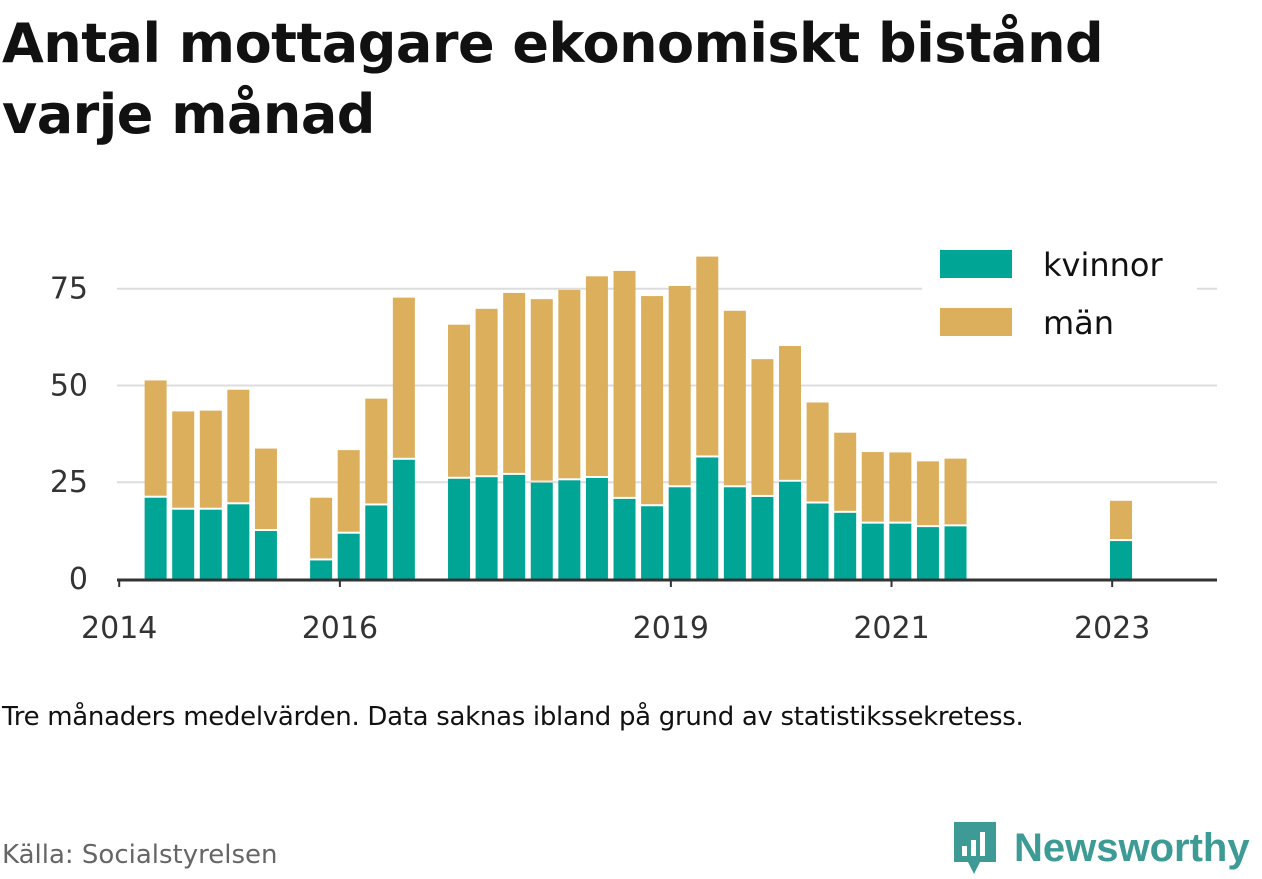 This screenshot has width=1262, height=879. What do you see at coordinates (1112, 628) in the screenshot?
I see `x-tick-label: 2023` at bounding box center [1112, 628].